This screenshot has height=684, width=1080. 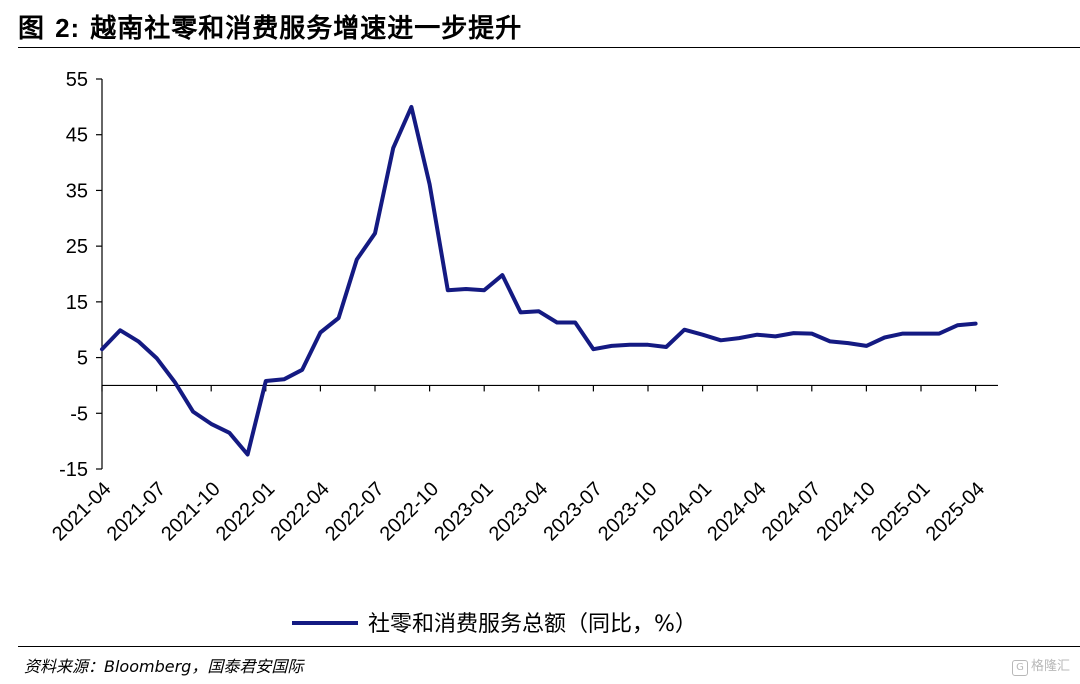 What do you see at coordinates (955, 511) in the screenshot?
I see `x-tick-label: 2025-04` at bounding box center [955, 511].